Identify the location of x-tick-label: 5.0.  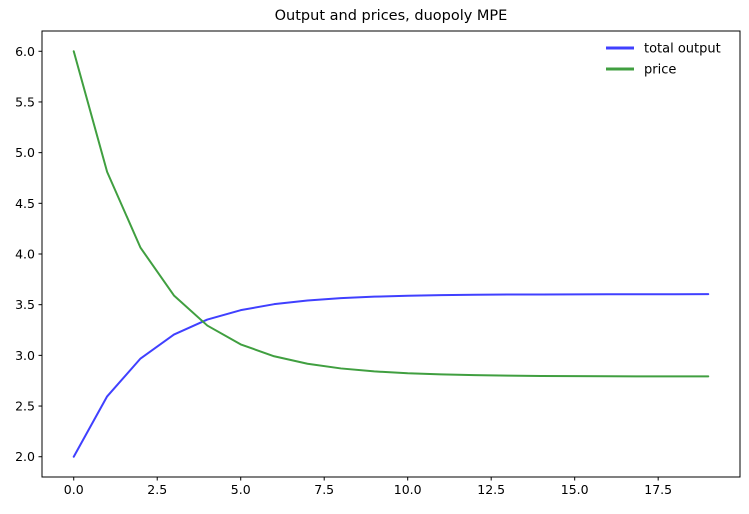
(241, 489).